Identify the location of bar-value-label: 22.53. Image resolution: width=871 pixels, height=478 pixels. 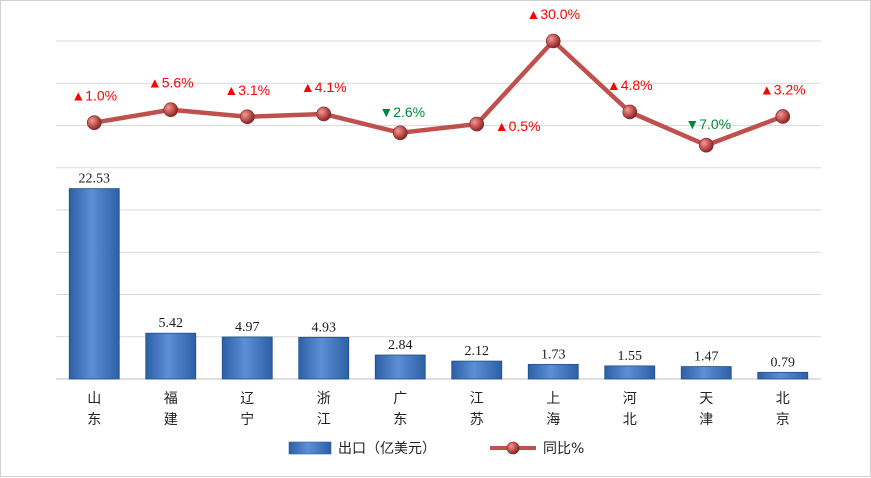
(95, 179).